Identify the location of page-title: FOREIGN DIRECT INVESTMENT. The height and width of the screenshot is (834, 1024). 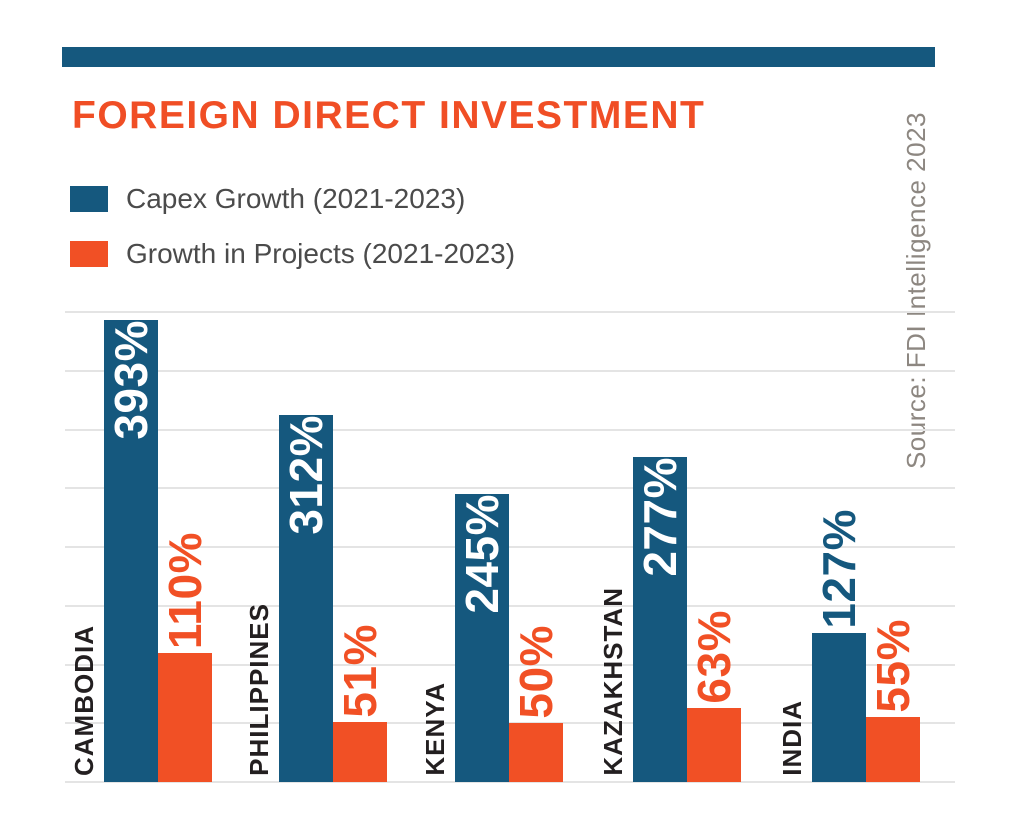
(389, 115).